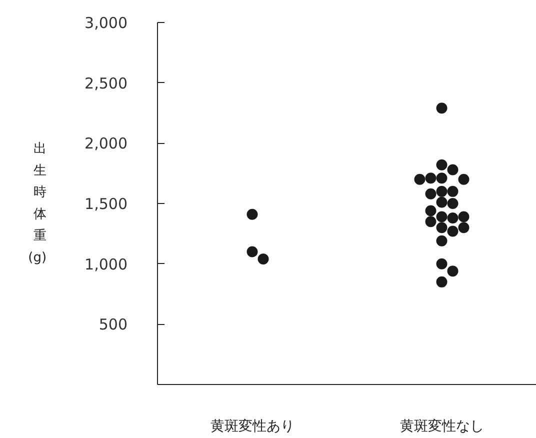  Describe the element at coordinates (106, 264) in the screenshot. I see `y-tick-label: 1,000` at that location.